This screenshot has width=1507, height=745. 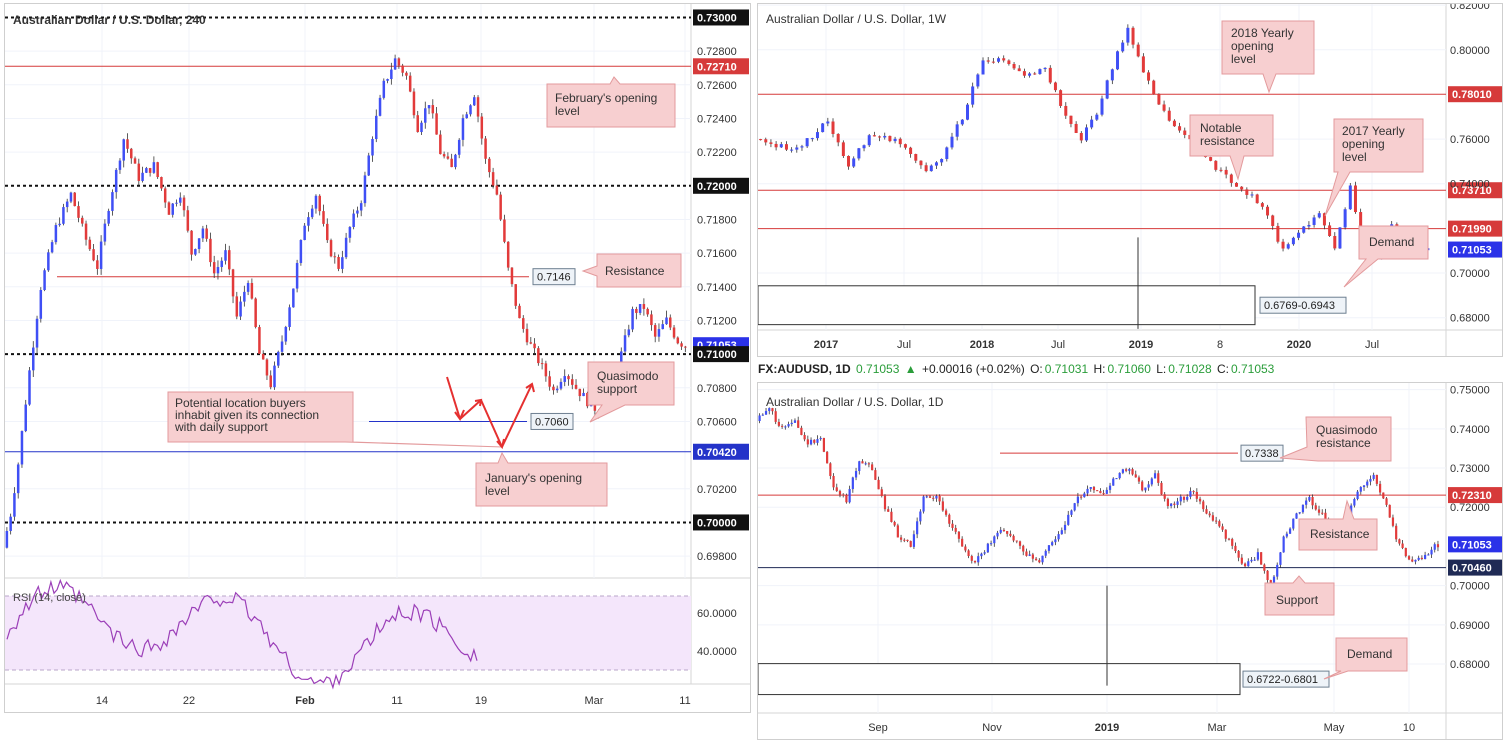 What do you see at coordinates (189, 701) in the screenshot?
I see `h4-x-tick-label: 22` at bounding box center [189, 701].